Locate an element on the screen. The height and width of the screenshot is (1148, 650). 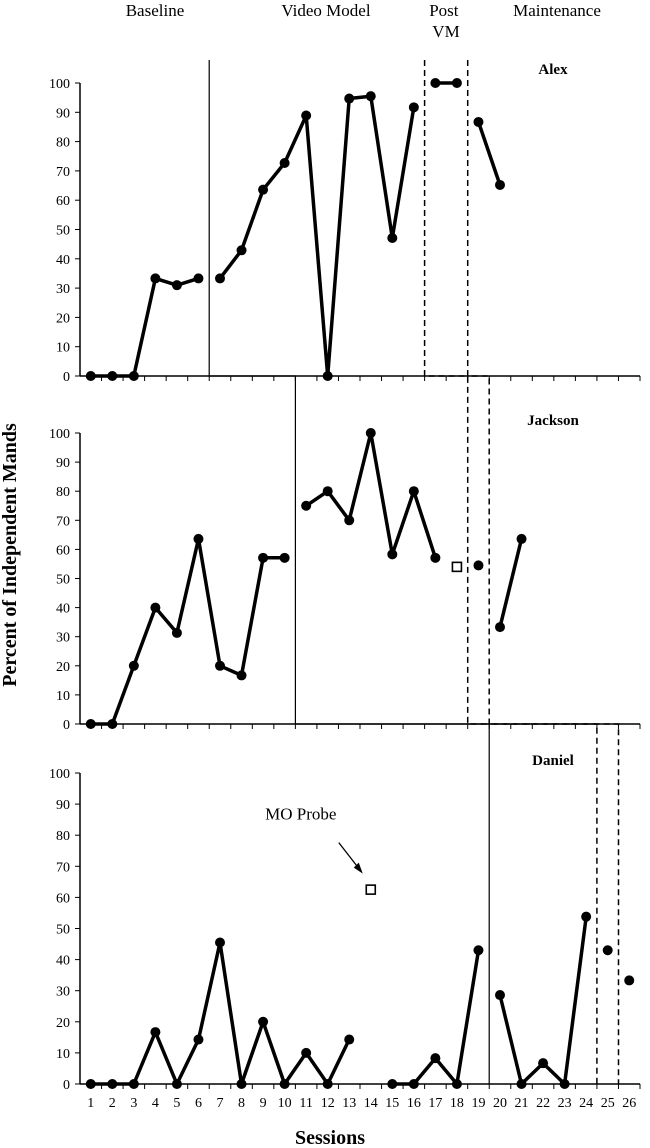
x-tick-label: 1 is located at coordinates (90, 1103).